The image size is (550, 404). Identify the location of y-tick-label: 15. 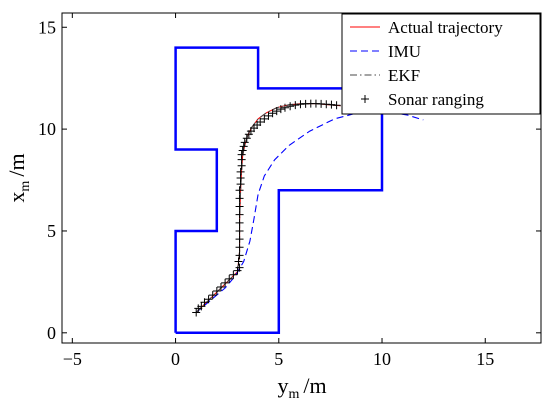
(47, 27).